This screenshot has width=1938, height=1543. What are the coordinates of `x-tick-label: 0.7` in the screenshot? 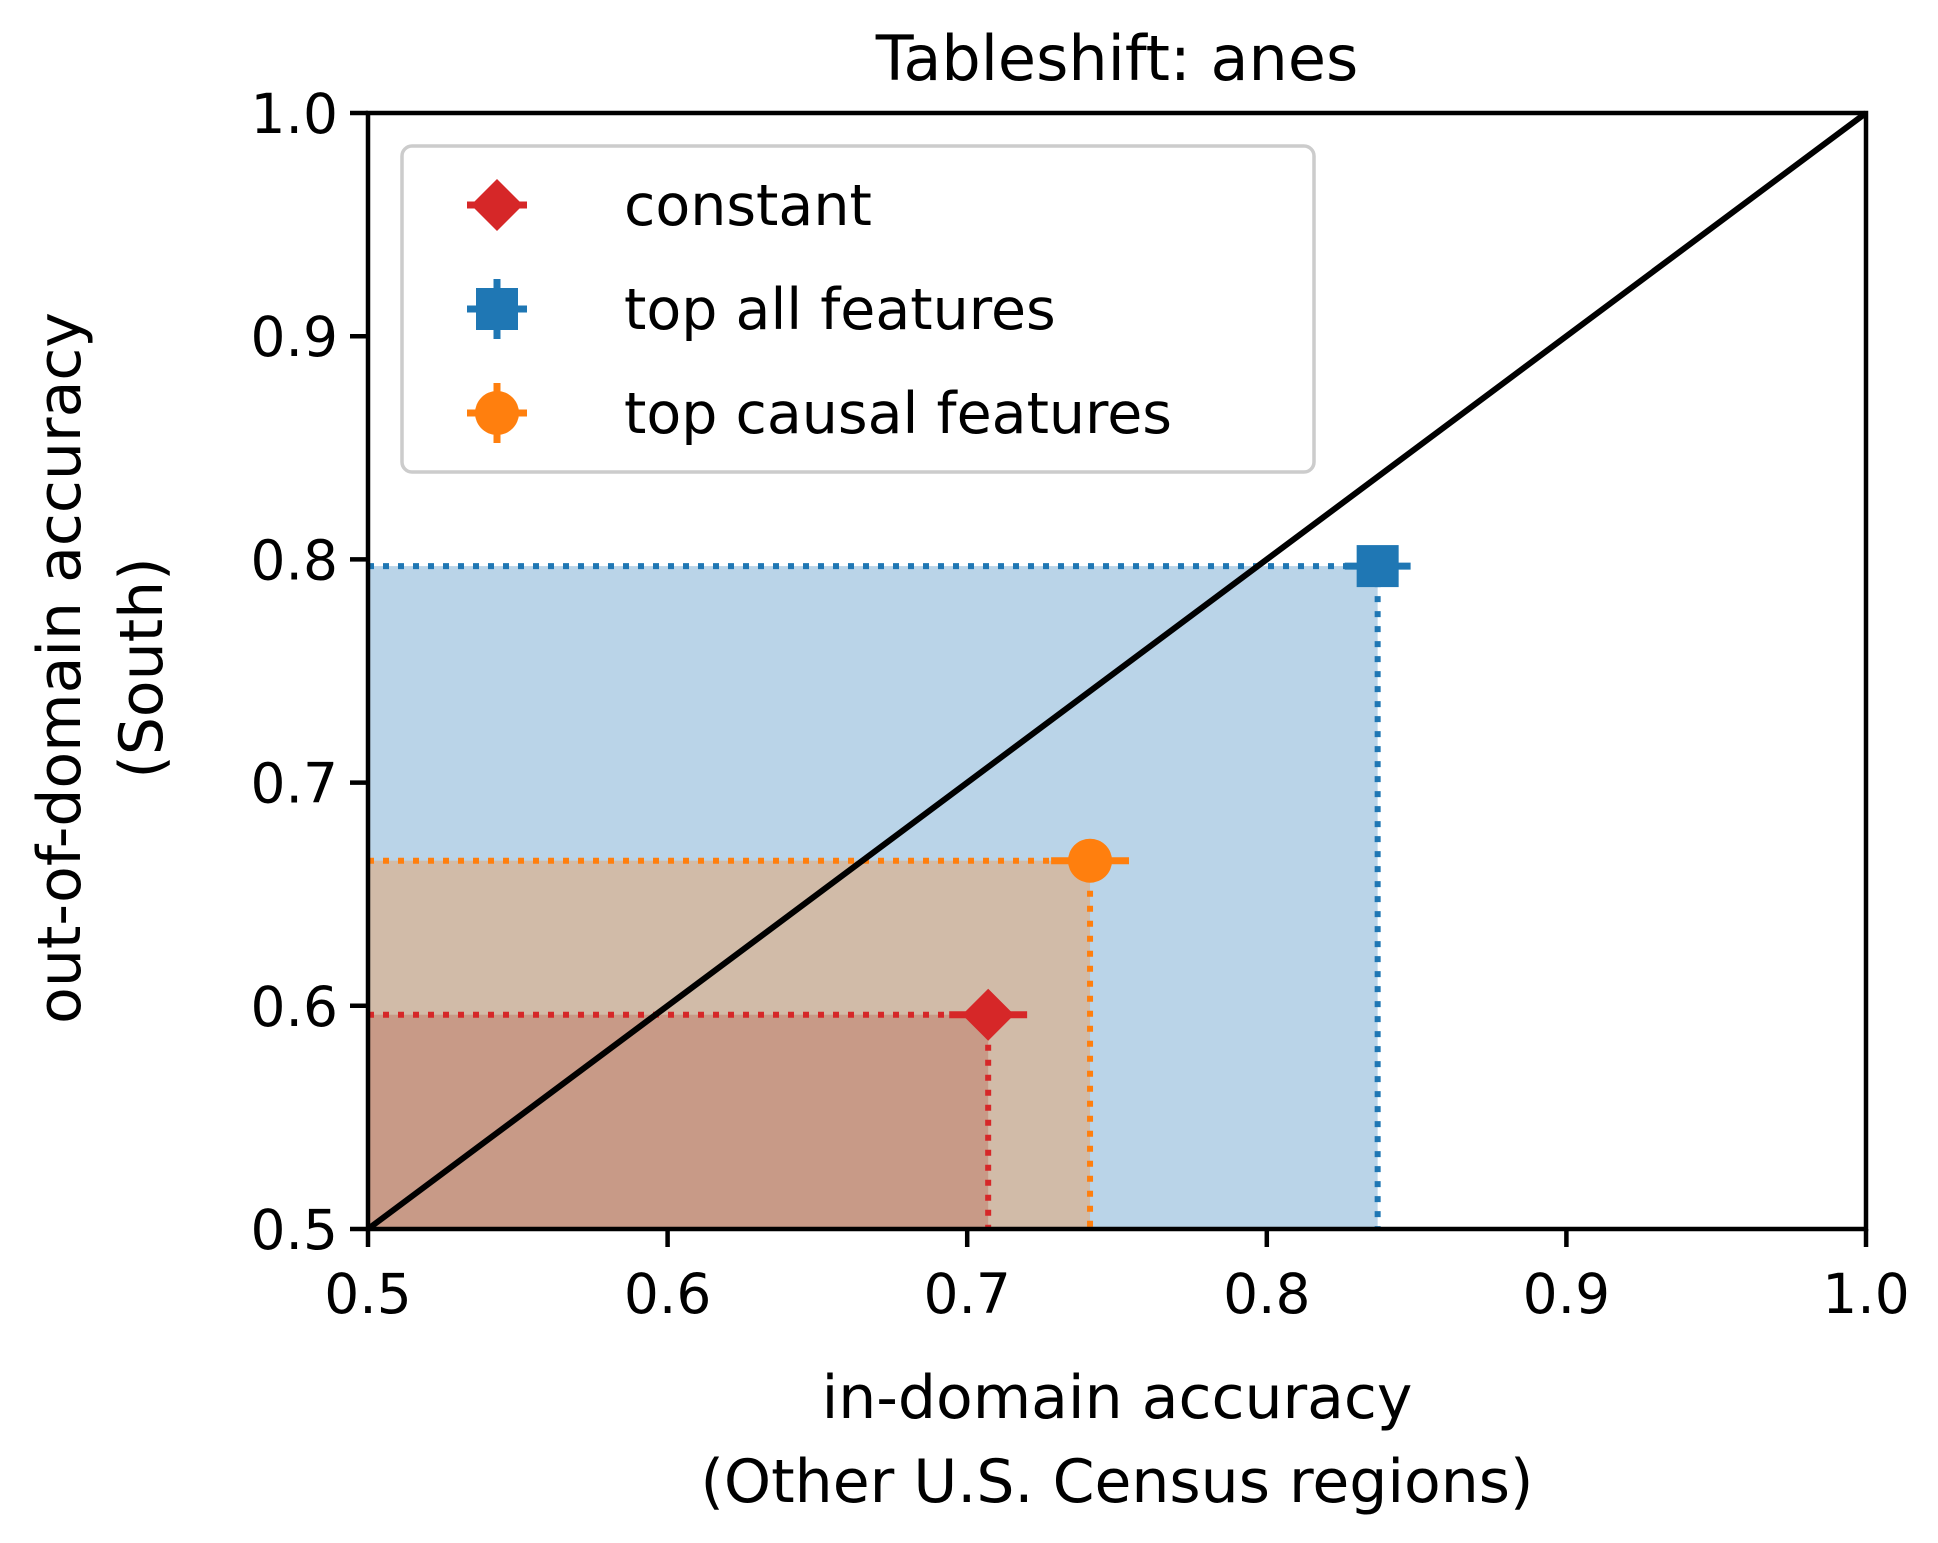 It's located at (966, 1294).